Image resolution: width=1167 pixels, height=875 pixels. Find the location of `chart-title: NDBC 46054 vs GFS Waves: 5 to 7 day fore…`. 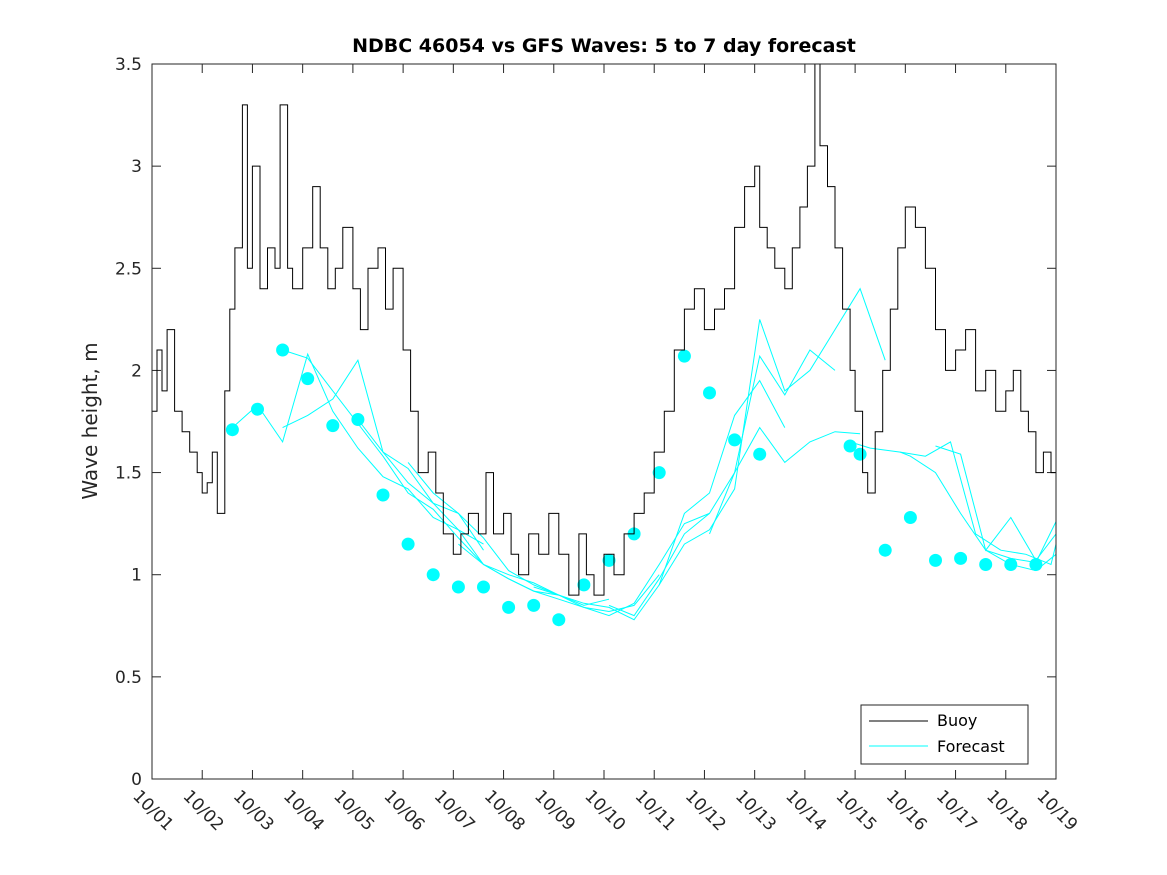

chart-title: NDBC 46054 vs GFS Waves: 5 to 7 day fore… is located at coordinates (604, 46).